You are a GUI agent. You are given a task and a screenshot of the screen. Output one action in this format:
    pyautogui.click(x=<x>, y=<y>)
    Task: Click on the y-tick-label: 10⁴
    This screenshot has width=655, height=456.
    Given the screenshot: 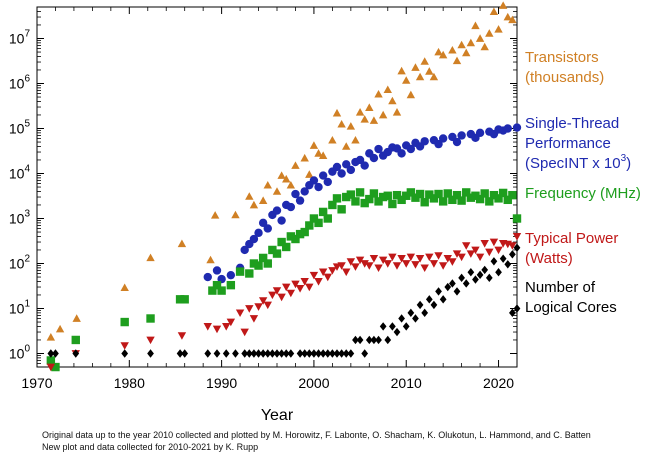 What is the action you would take?
    pyautogui.click(x=20, y=173)
    